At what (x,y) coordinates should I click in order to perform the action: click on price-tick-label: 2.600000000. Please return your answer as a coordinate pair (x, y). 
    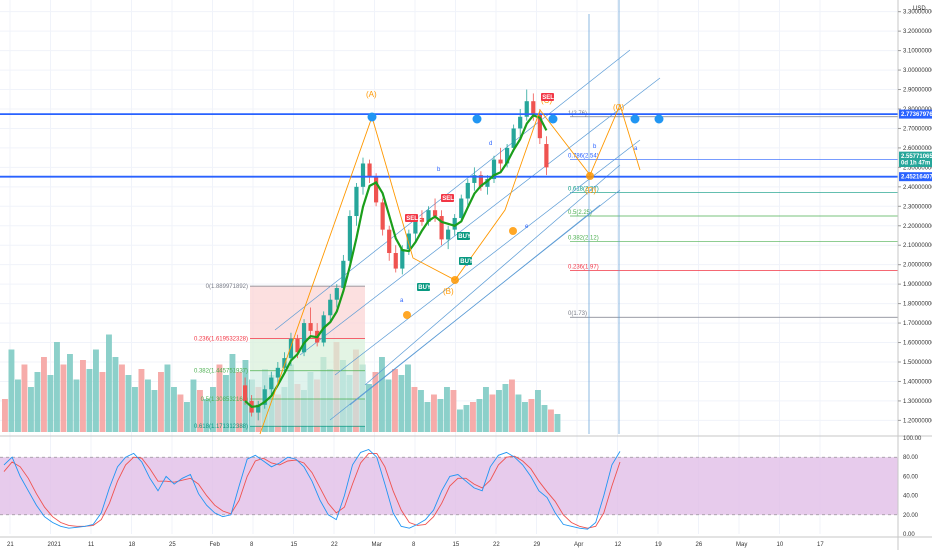
    Looking at the image, I should click on (917, 149).